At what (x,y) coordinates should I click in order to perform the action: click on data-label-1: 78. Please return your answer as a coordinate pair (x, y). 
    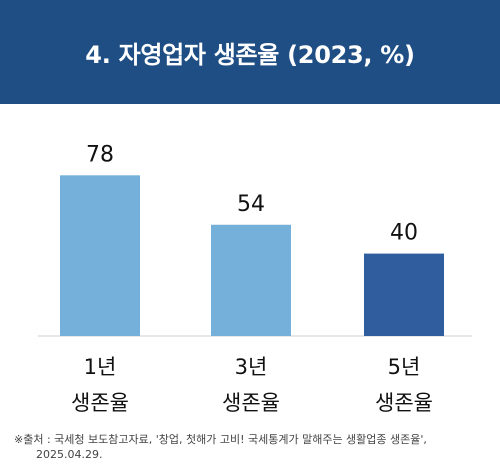
    Looking at the image, I should click on (100, 154).